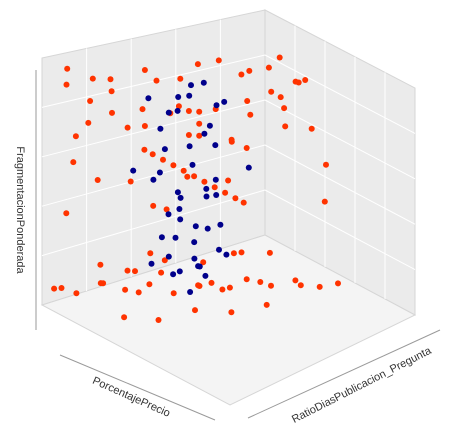 The width and height of the screenshot is (457, 447). What do you see at coordinates (20, 210) in the screenshot?
I see `z-axis-label: FragmentacionPonderada` at bounding box center [20, 210].